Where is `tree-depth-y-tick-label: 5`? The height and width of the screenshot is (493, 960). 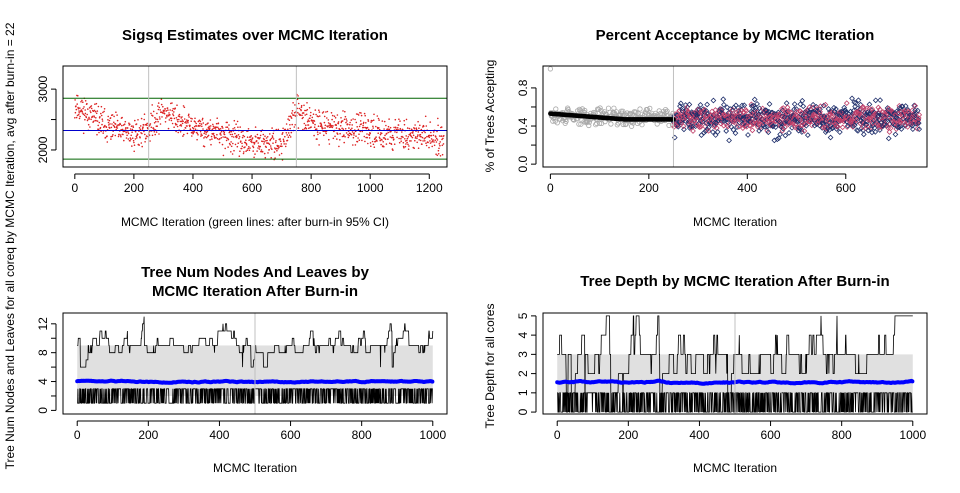 tree-depth-y-tick-label: 5 is located at coordinates (523, 315).